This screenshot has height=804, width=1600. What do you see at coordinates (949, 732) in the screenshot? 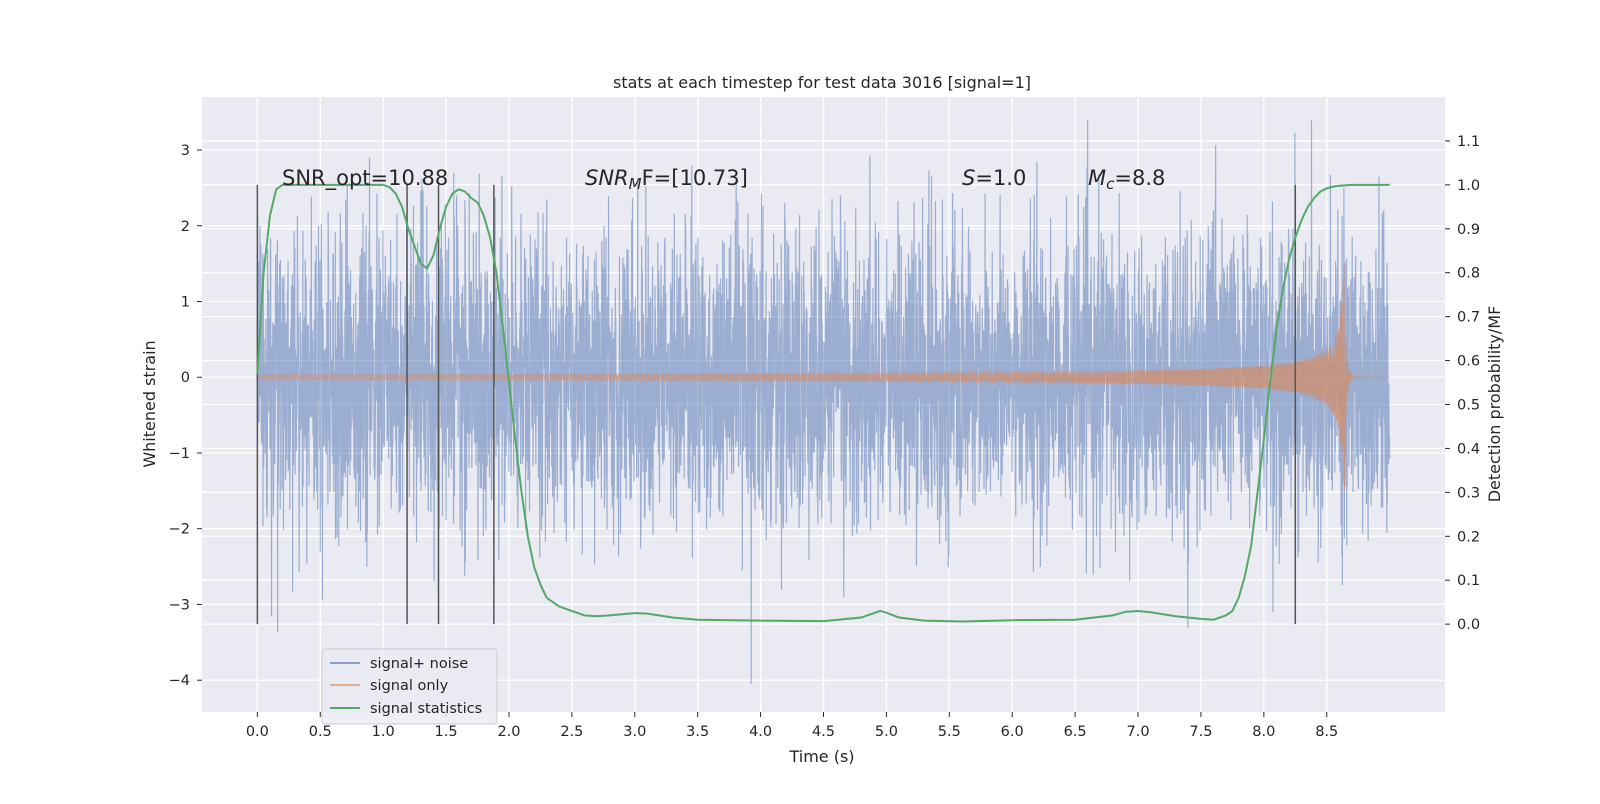
I see `x-tick-label: 5.5` at bounding box center [949, 732].